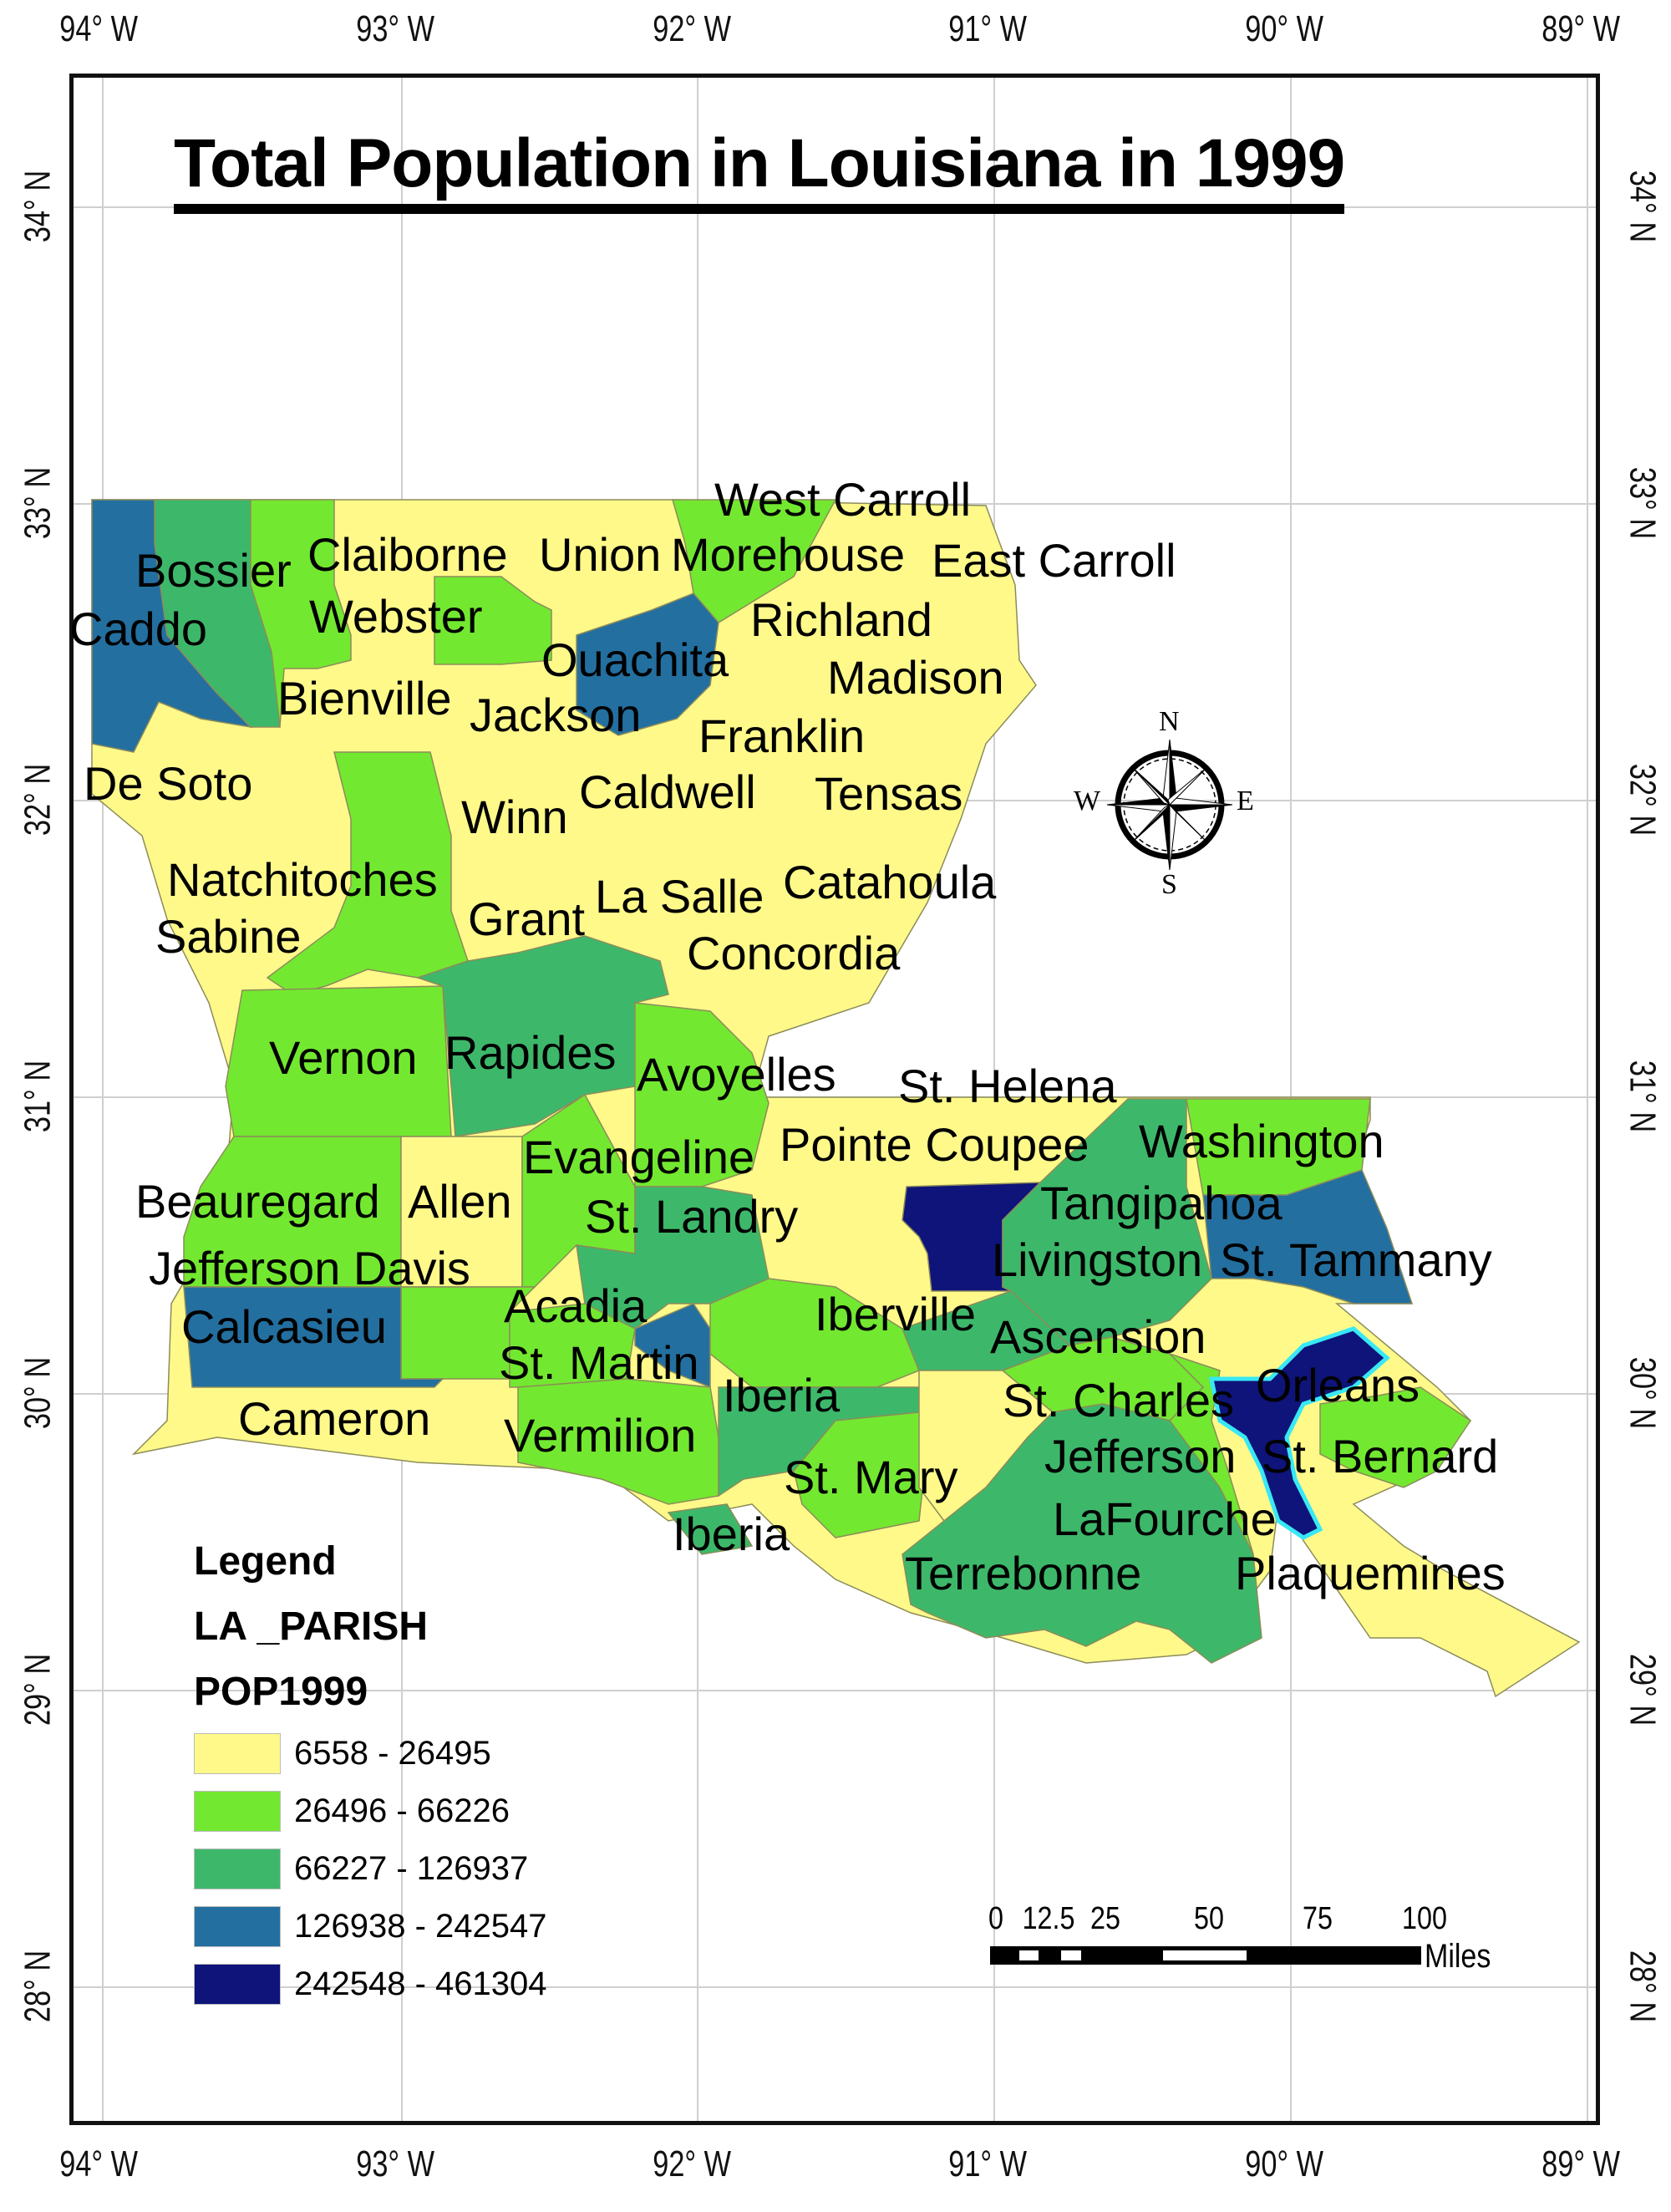 This screenshot has width=1671, height=2212. I want to click on parish-label: Natchitoches, so click(302, 880).